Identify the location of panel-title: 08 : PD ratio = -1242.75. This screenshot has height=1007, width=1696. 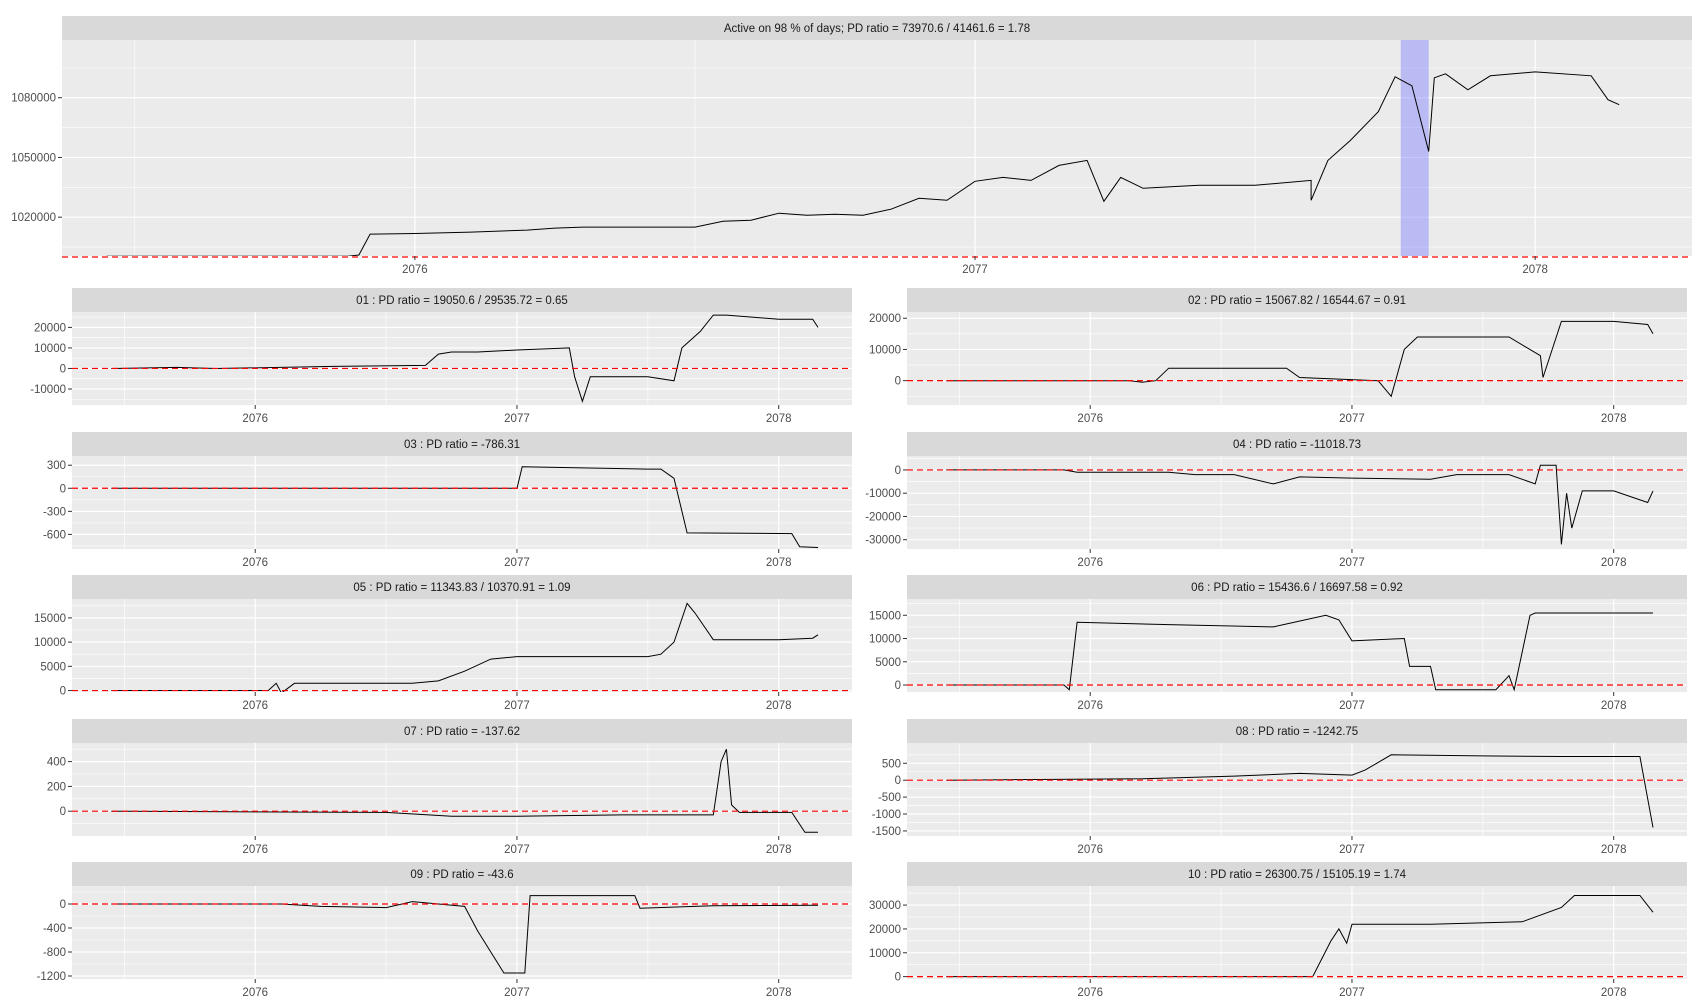
(1297, 732).